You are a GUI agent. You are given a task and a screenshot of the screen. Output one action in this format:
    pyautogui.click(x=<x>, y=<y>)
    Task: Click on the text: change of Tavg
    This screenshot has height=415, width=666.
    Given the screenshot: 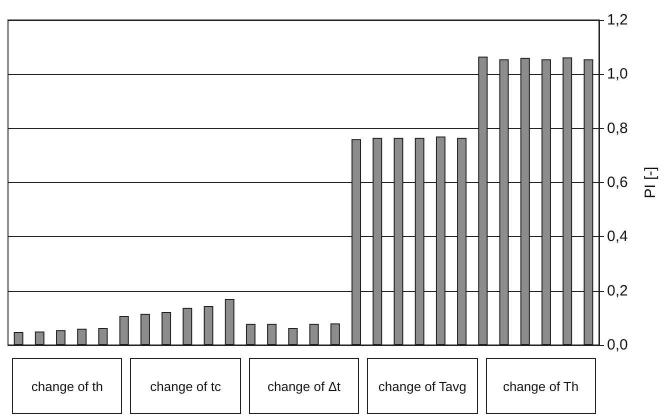 What is the action you would take?
    pyautogui.click(x=422, y=386)
    